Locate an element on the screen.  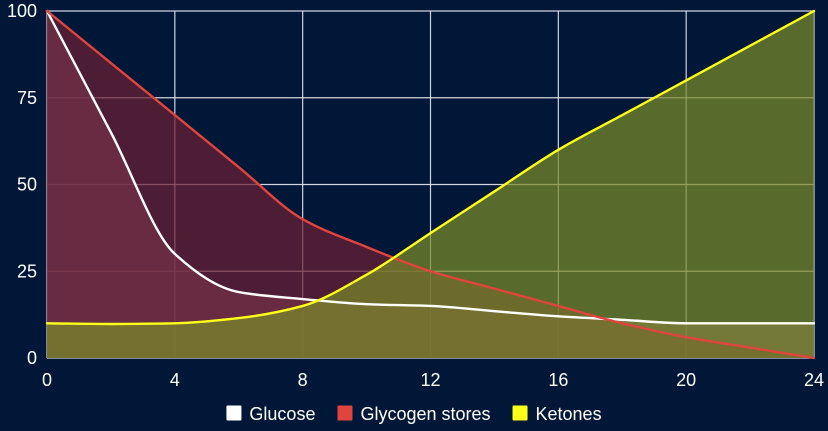
legend: Glucose Glycogen stores Ketones is located at coordinates (414, 414).